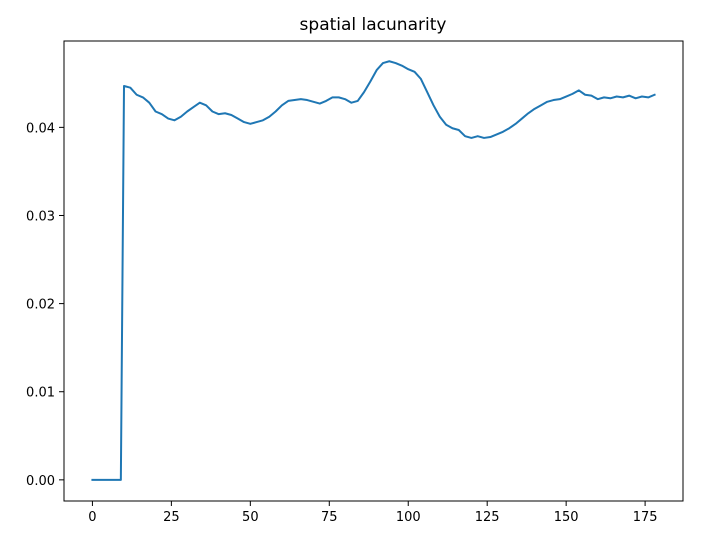 This screenshot has height=553, width=714. What do you see at coordinates (645, 517) in the screenshot?
I see `x-tick-label: 175` at bounding box center [645, 517].